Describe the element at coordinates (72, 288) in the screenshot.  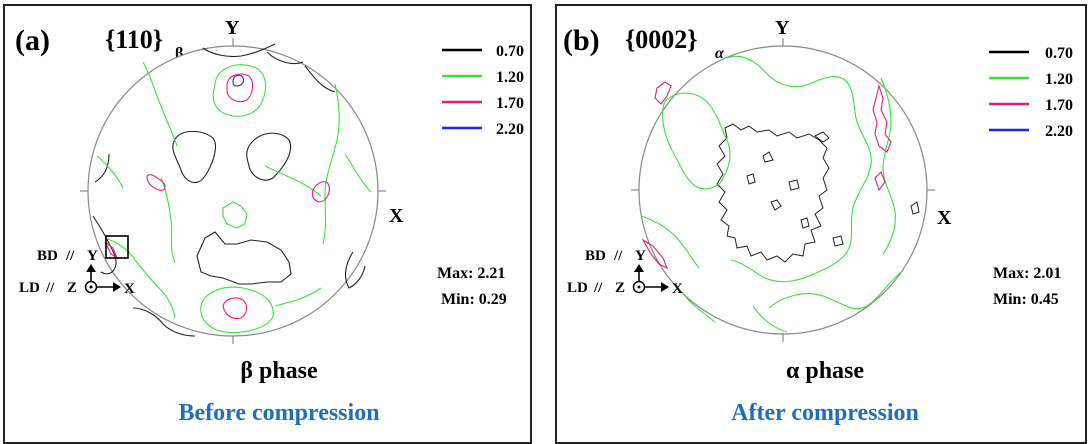
I see `frame-z-label-a: Z` at that location.